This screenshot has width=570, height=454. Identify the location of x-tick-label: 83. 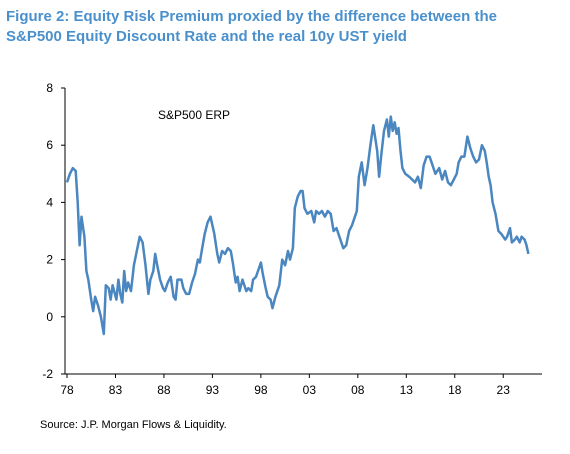
(116, 390).